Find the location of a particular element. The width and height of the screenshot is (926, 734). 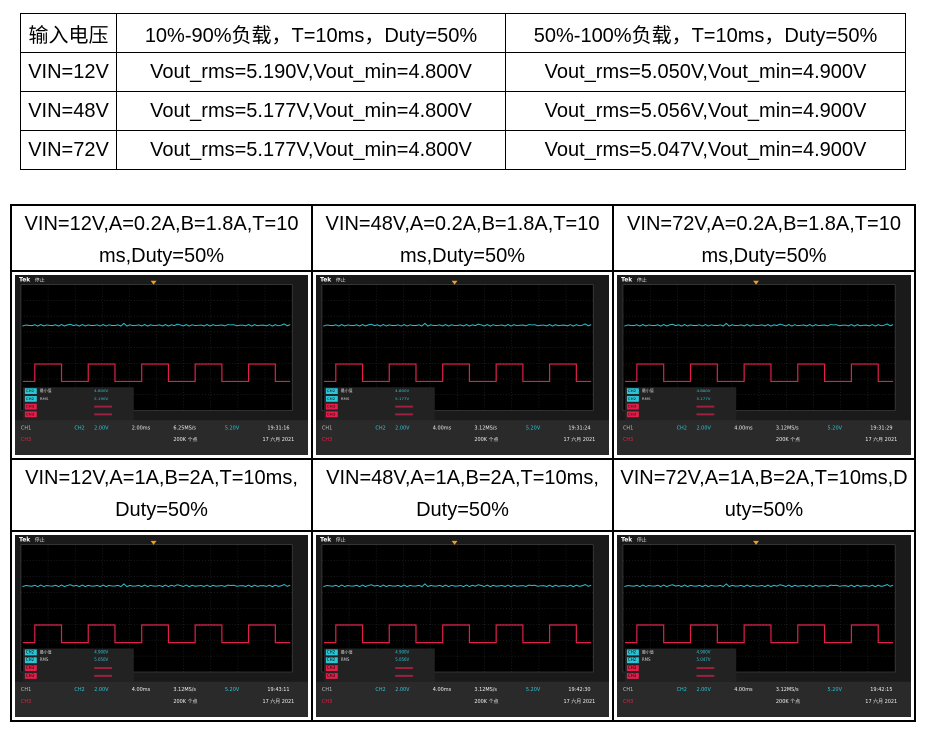

scope-caption: VIN=48V,A=1A,B=2A,T=10ms,Duty=50% is located at coordinates (462, 495).